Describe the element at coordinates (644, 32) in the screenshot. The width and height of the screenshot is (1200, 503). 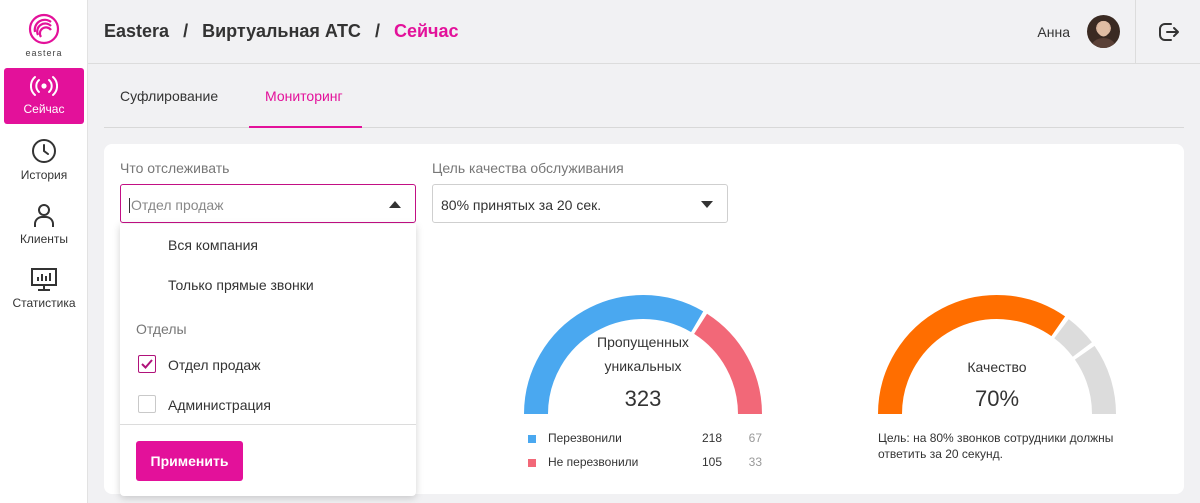
I see `header: Eastera / Виртуальная АТС / Сейчас Анна` at that location.